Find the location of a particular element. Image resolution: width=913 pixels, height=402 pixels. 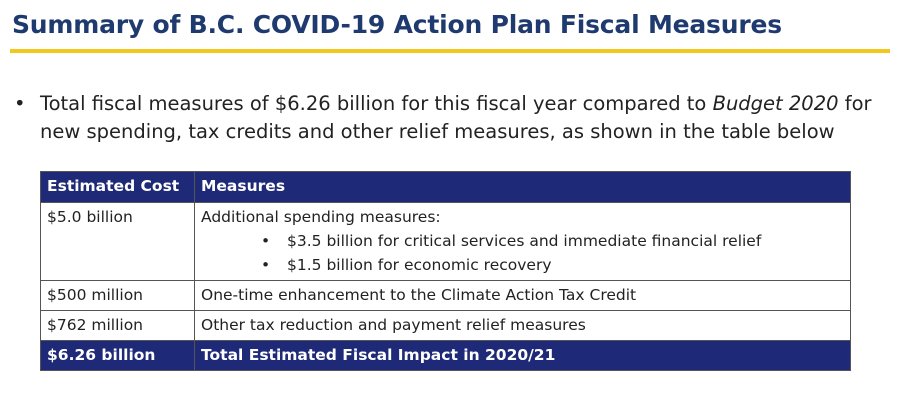

row-cost: $762 million is located at coordinates (117, 325).